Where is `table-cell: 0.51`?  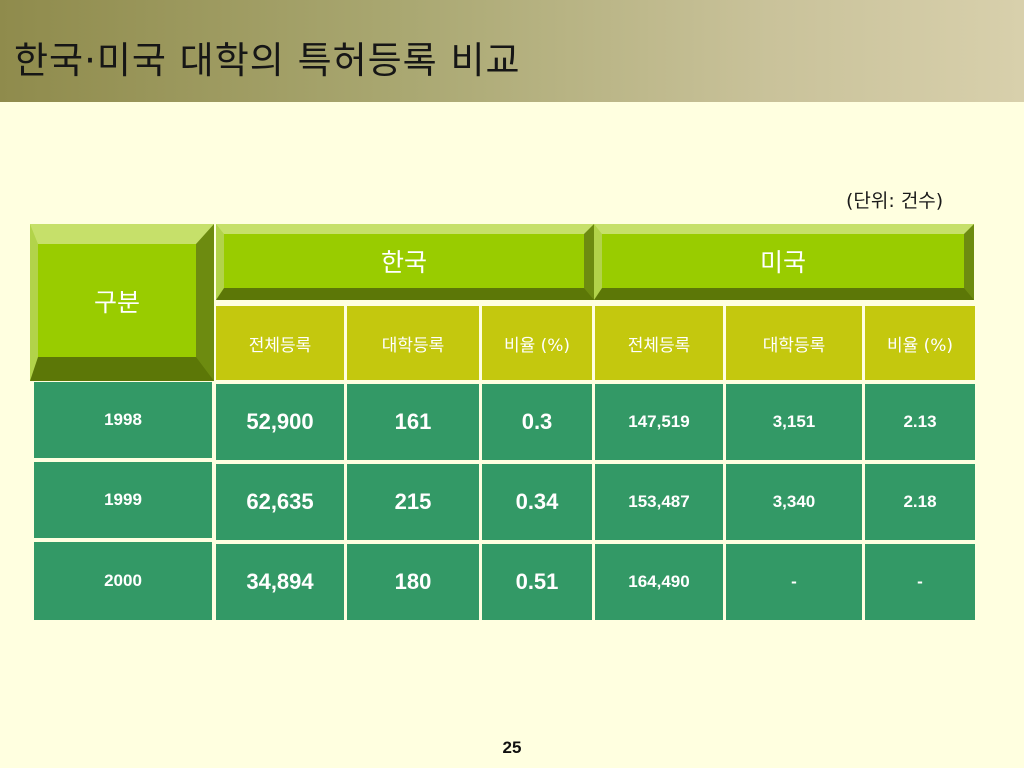
table-cell: 0.51 is located at coordinates (537, 582).